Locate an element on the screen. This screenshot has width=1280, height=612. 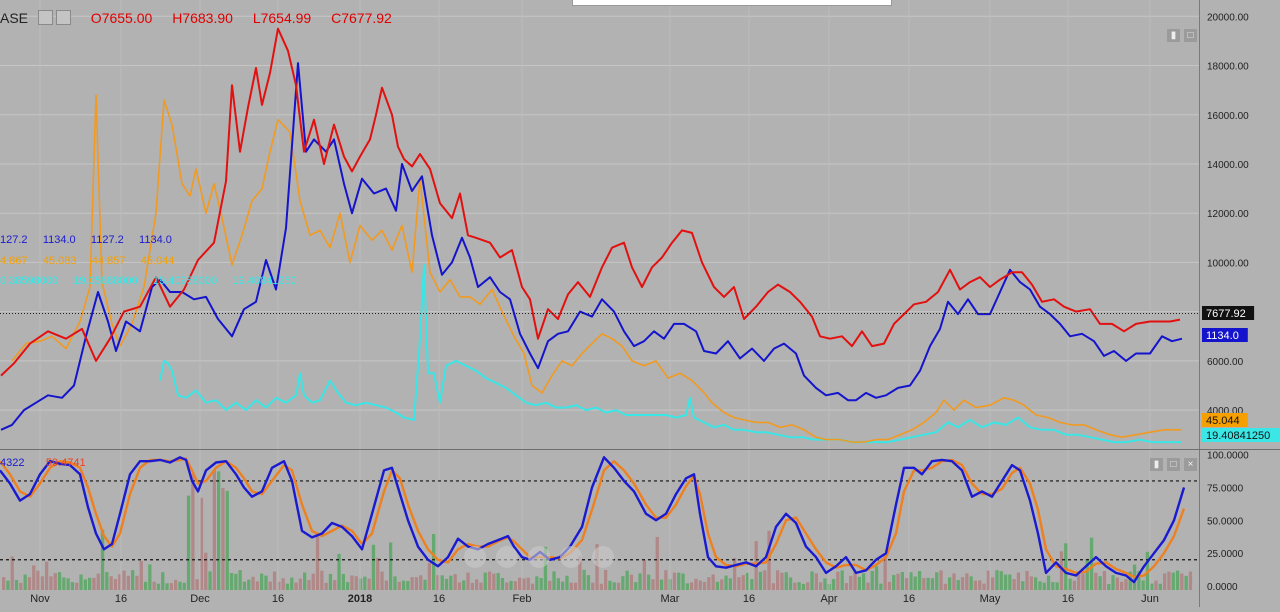
y-tick-label: 6000.00 is located at coordinates (1225, 362).